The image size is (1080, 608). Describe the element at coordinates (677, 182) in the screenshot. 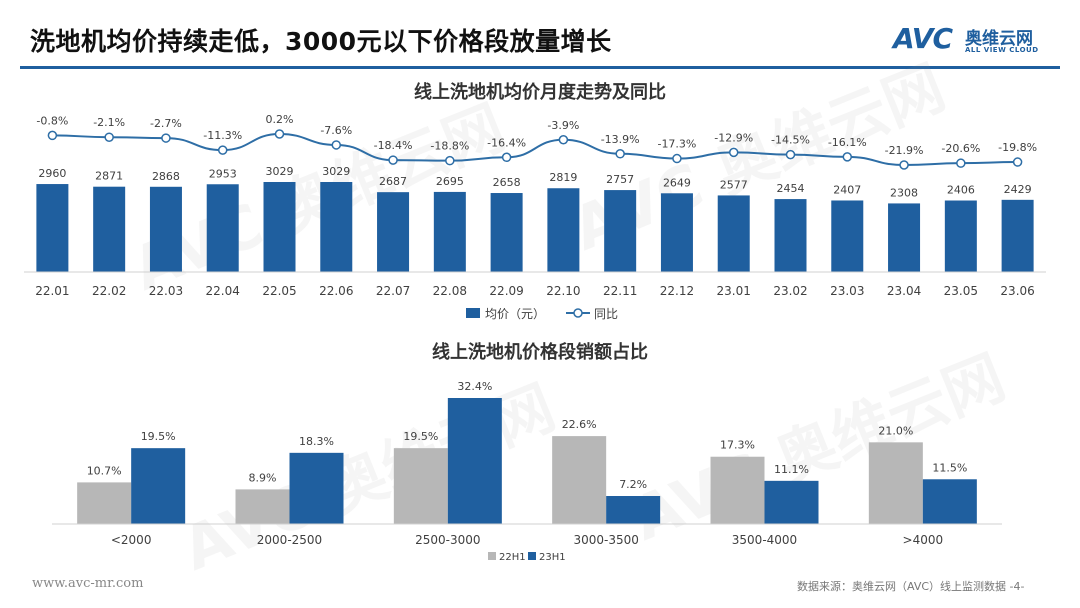

I see `price-label: 2649` at that location.